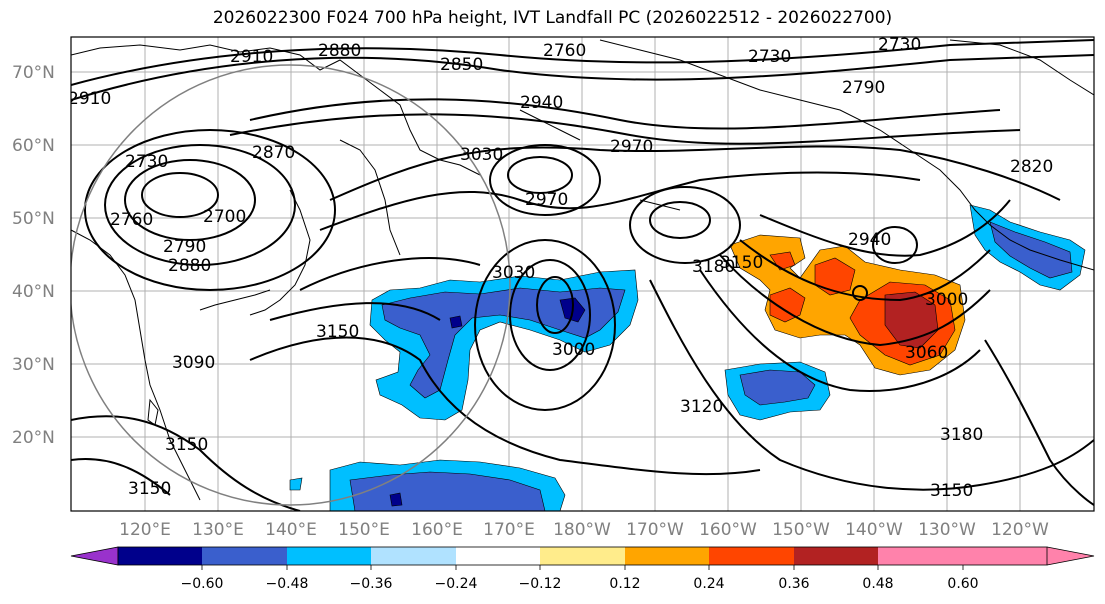 The image size is (1105, 604). Describe the element at coordinates (371, 584) in the screenshot. I see `colorbar-tick-label: −0.36` at that location.